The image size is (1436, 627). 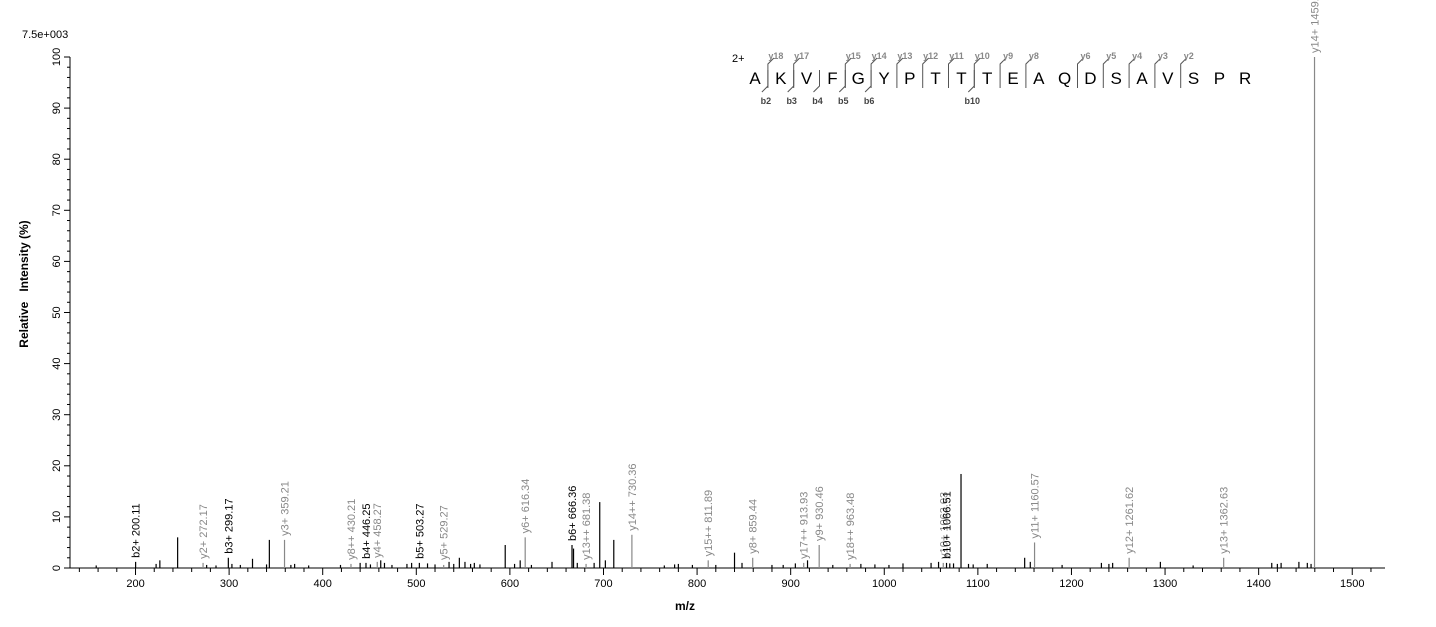 What do you see at coordinates (57, 210) in the screenshot?
I see `y-tick-label: 70` at bounding box center [57, 210].